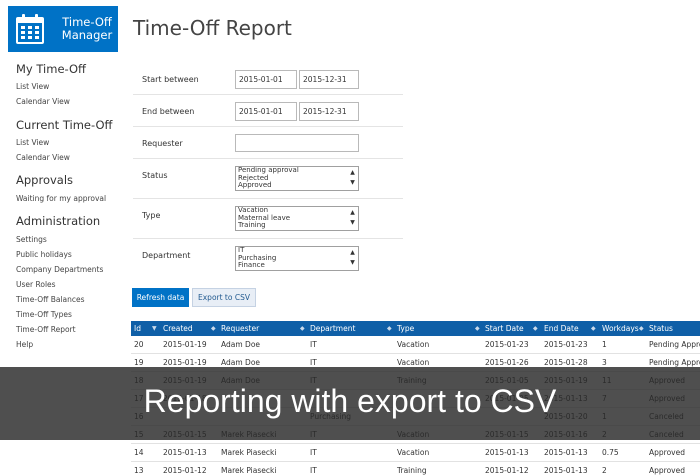 The width and height of the screenshot is (700, 476). What do you see at coordinates (139, 452) in the screenshot?
I see `cell-id: 14` at bounding box center [139, 452].